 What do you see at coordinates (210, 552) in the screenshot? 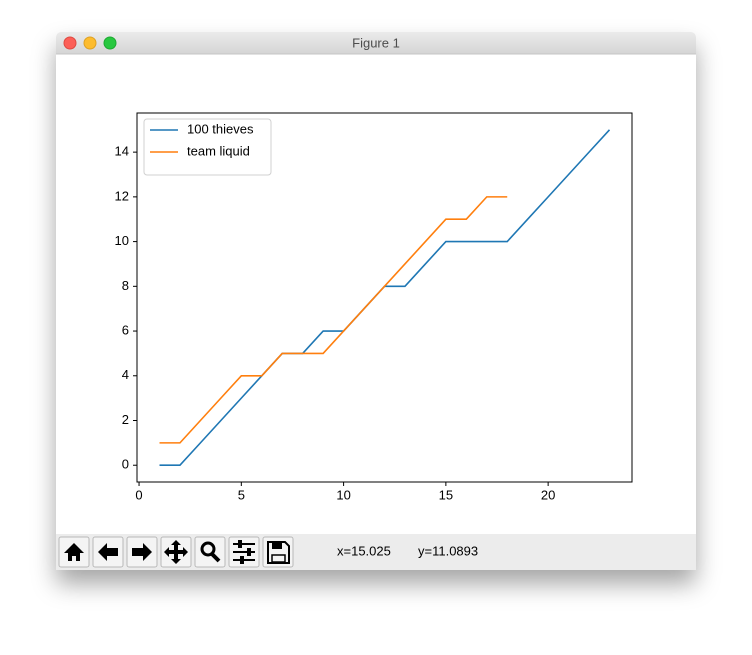
I see `zoom-rect-button` at bounding box center [210, 552].